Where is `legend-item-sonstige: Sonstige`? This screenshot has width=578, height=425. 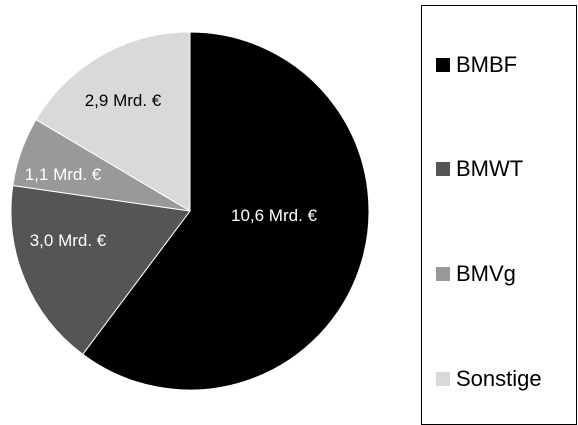 legend-item-sonstige: Sonstige is located at coordinates (489, 379).